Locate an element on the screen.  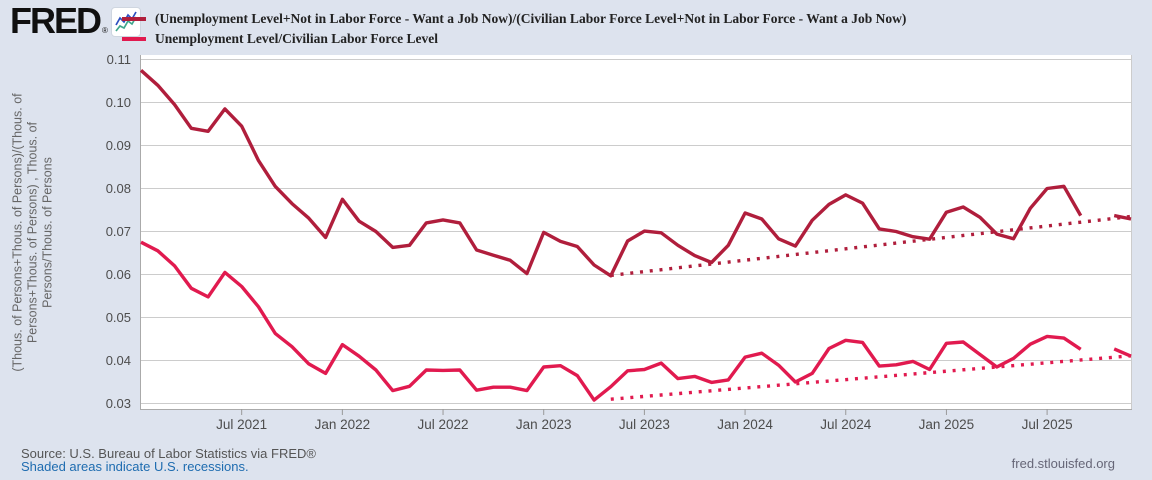
x-tick-label: Jul 2022 is located at coordinates (443, 424).